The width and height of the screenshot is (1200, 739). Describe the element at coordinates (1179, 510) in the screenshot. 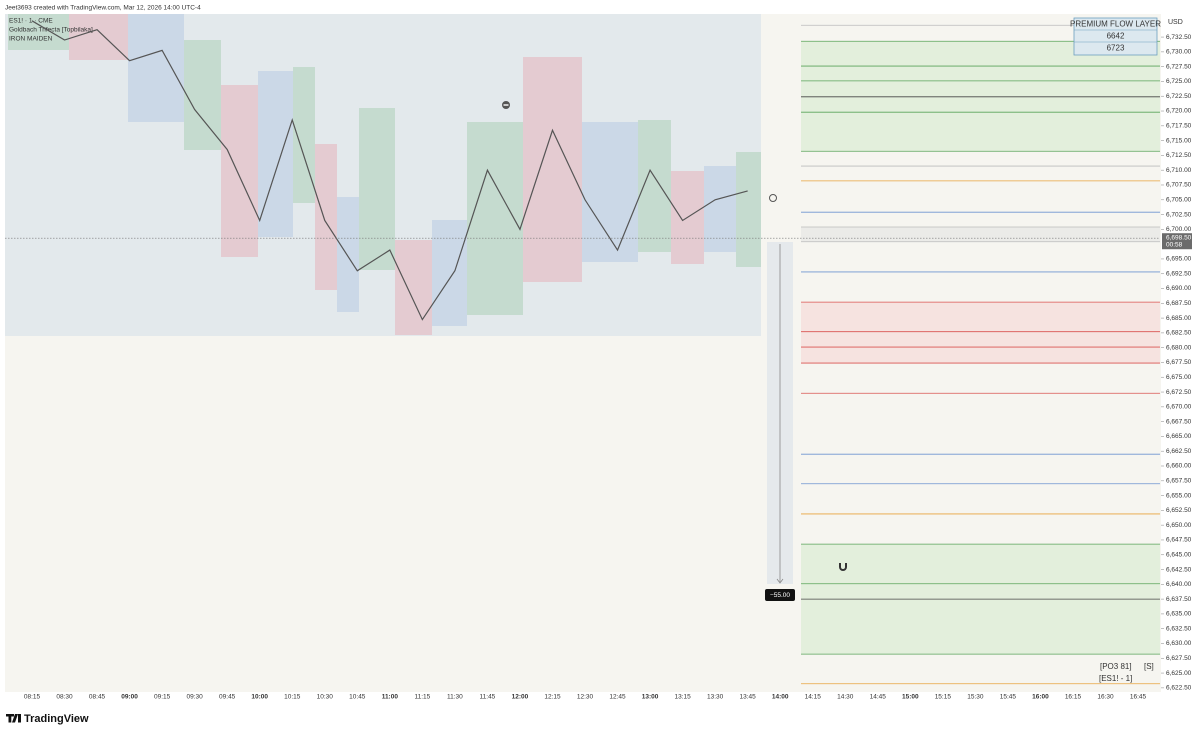

I see `y-tick-label: 6,652.50` at that location.